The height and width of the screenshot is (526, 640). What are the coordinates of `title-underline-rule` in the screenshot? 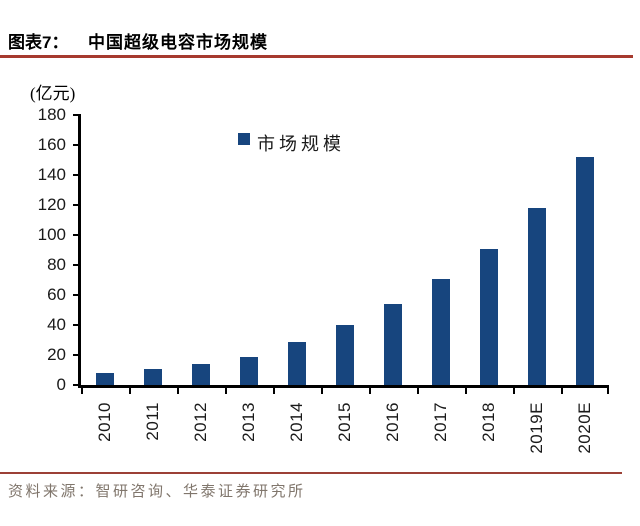 It's located at (316, 56).